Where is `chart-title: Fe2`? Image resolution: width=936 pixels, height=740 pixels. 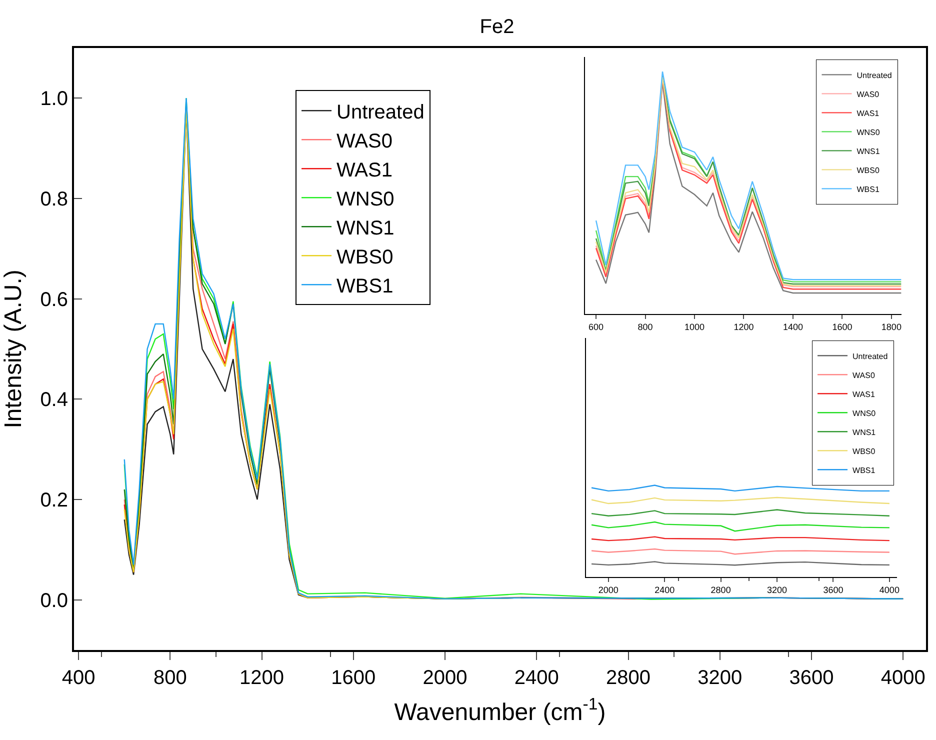 chart-title: Fe2 is located at coordinates (497, 27).